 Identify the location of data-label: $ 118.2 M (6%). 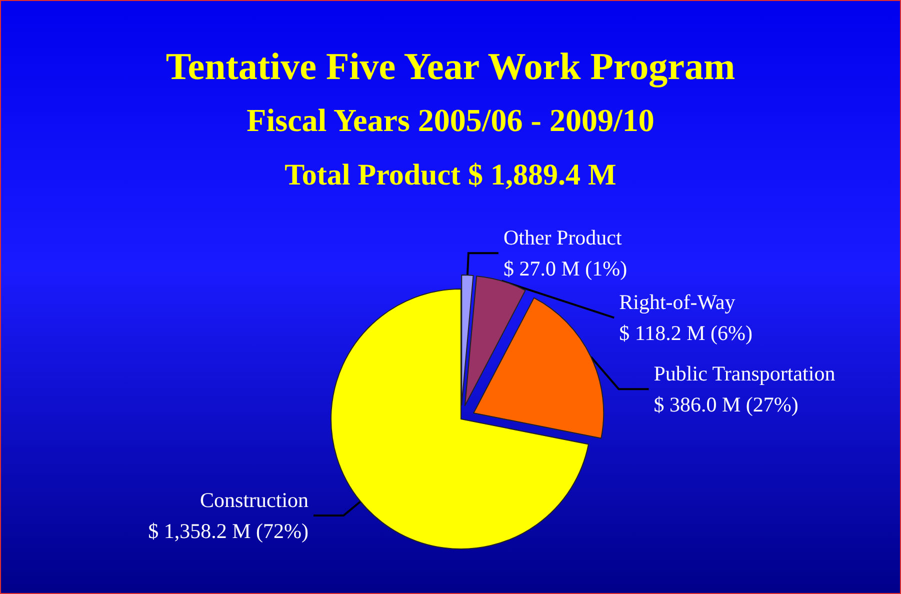
(686, 333).